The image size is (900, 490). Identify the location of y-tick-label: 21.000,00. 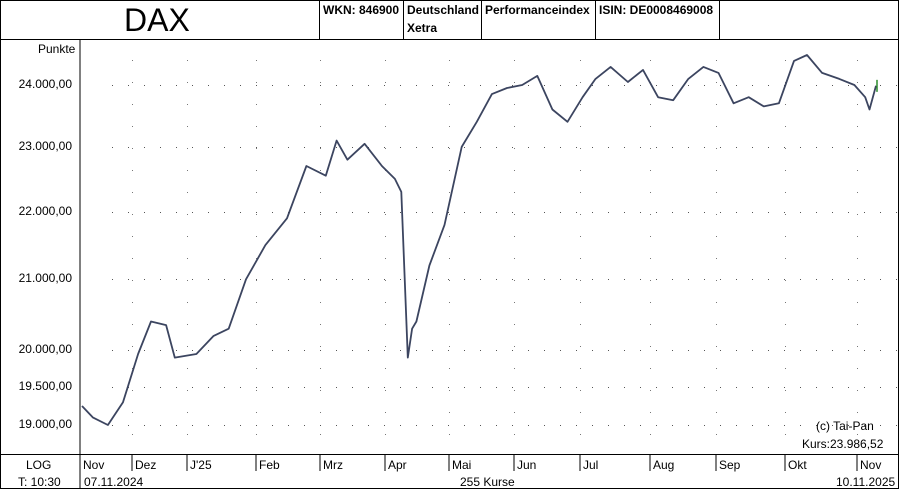
(45, 278).